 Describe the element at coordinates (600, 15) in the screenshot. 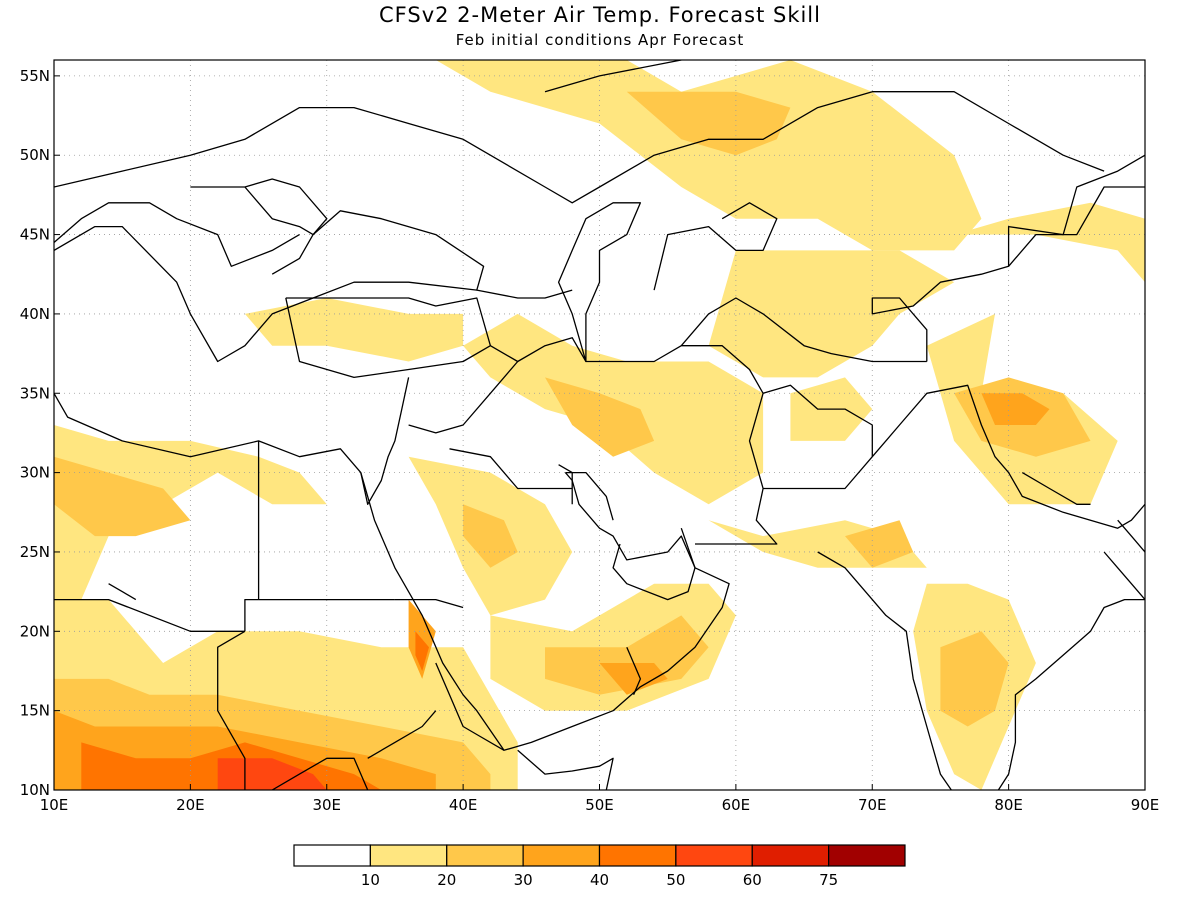

I see `figure-title: CFSv2 2-Meter Air Temp. Forecast Skill` at that location.